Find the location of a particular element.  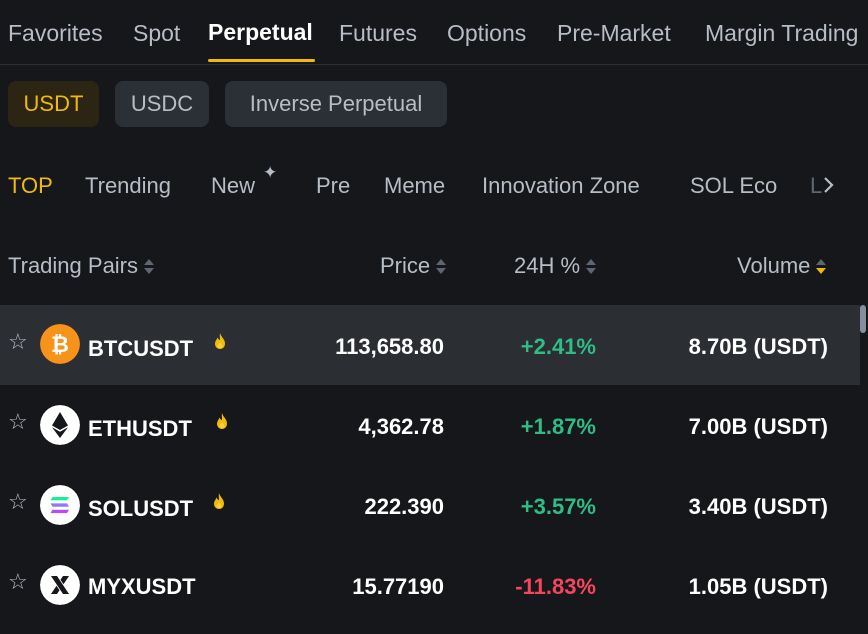

change-24h: -11.83% is located at coordinates (555, 586).